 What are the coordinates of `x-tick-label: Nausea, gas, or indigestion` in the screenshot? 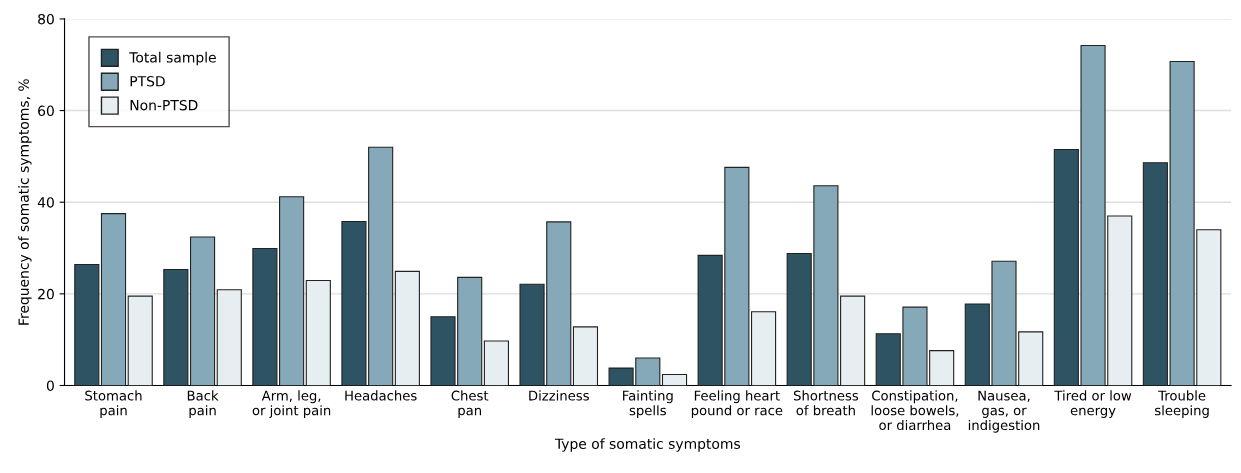 It's located at (1004, 411).